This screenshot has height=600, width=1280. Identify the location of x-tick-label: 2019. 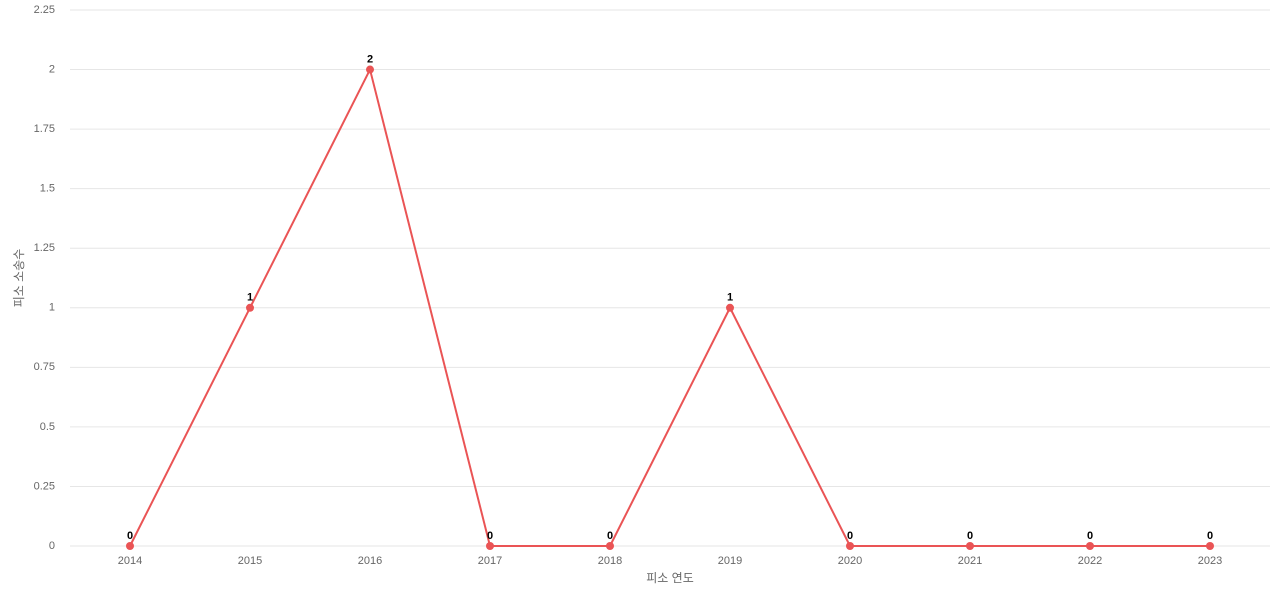
(730, 561).